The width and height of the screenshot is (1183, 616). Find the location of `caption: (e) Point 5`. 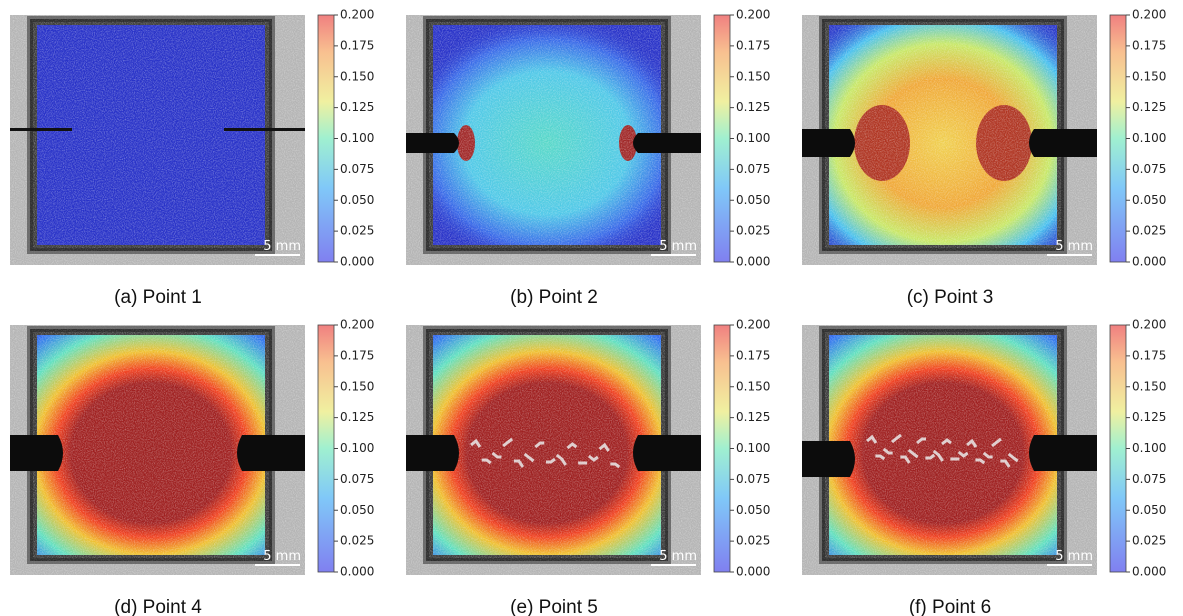

caption: (e) Point 5 is located at coordinates (554, 606).